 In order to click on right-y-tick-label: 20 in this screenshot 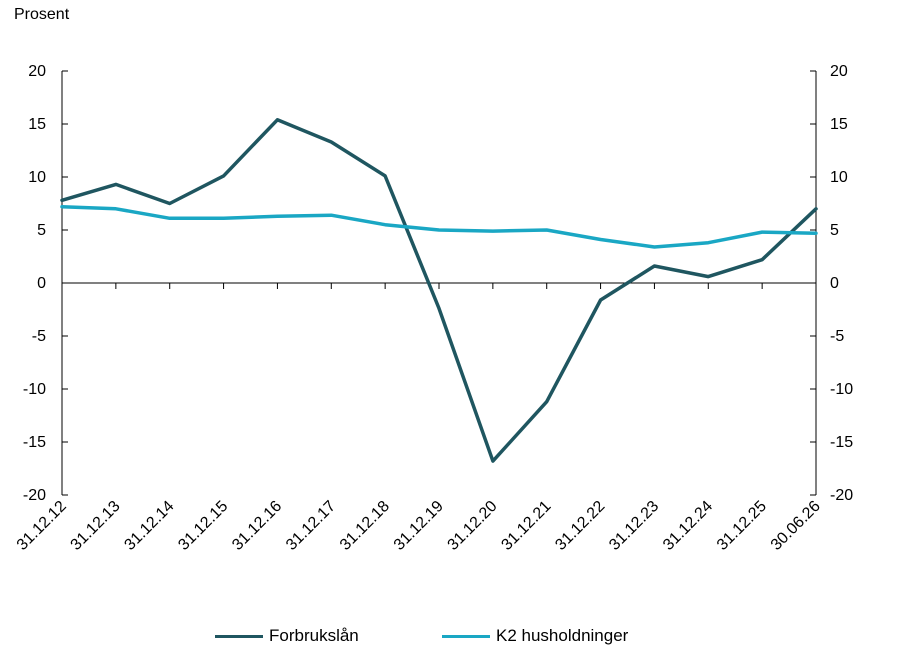, I will do `click(839, 71)`.